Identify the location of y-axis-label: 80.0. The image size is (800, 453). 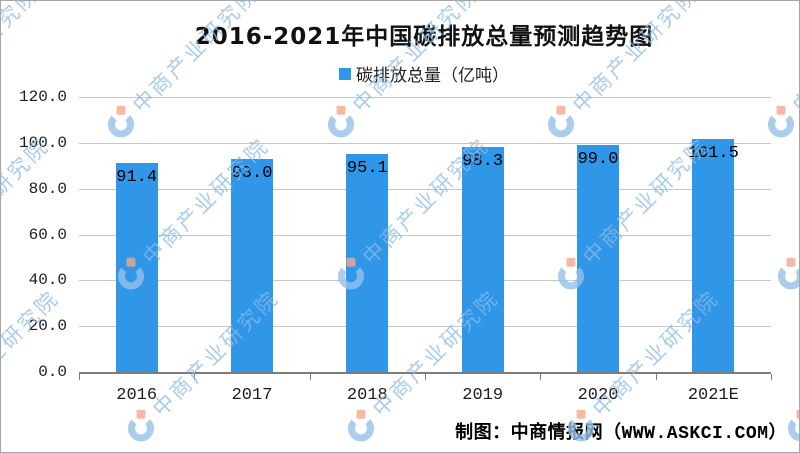
(47, 188).